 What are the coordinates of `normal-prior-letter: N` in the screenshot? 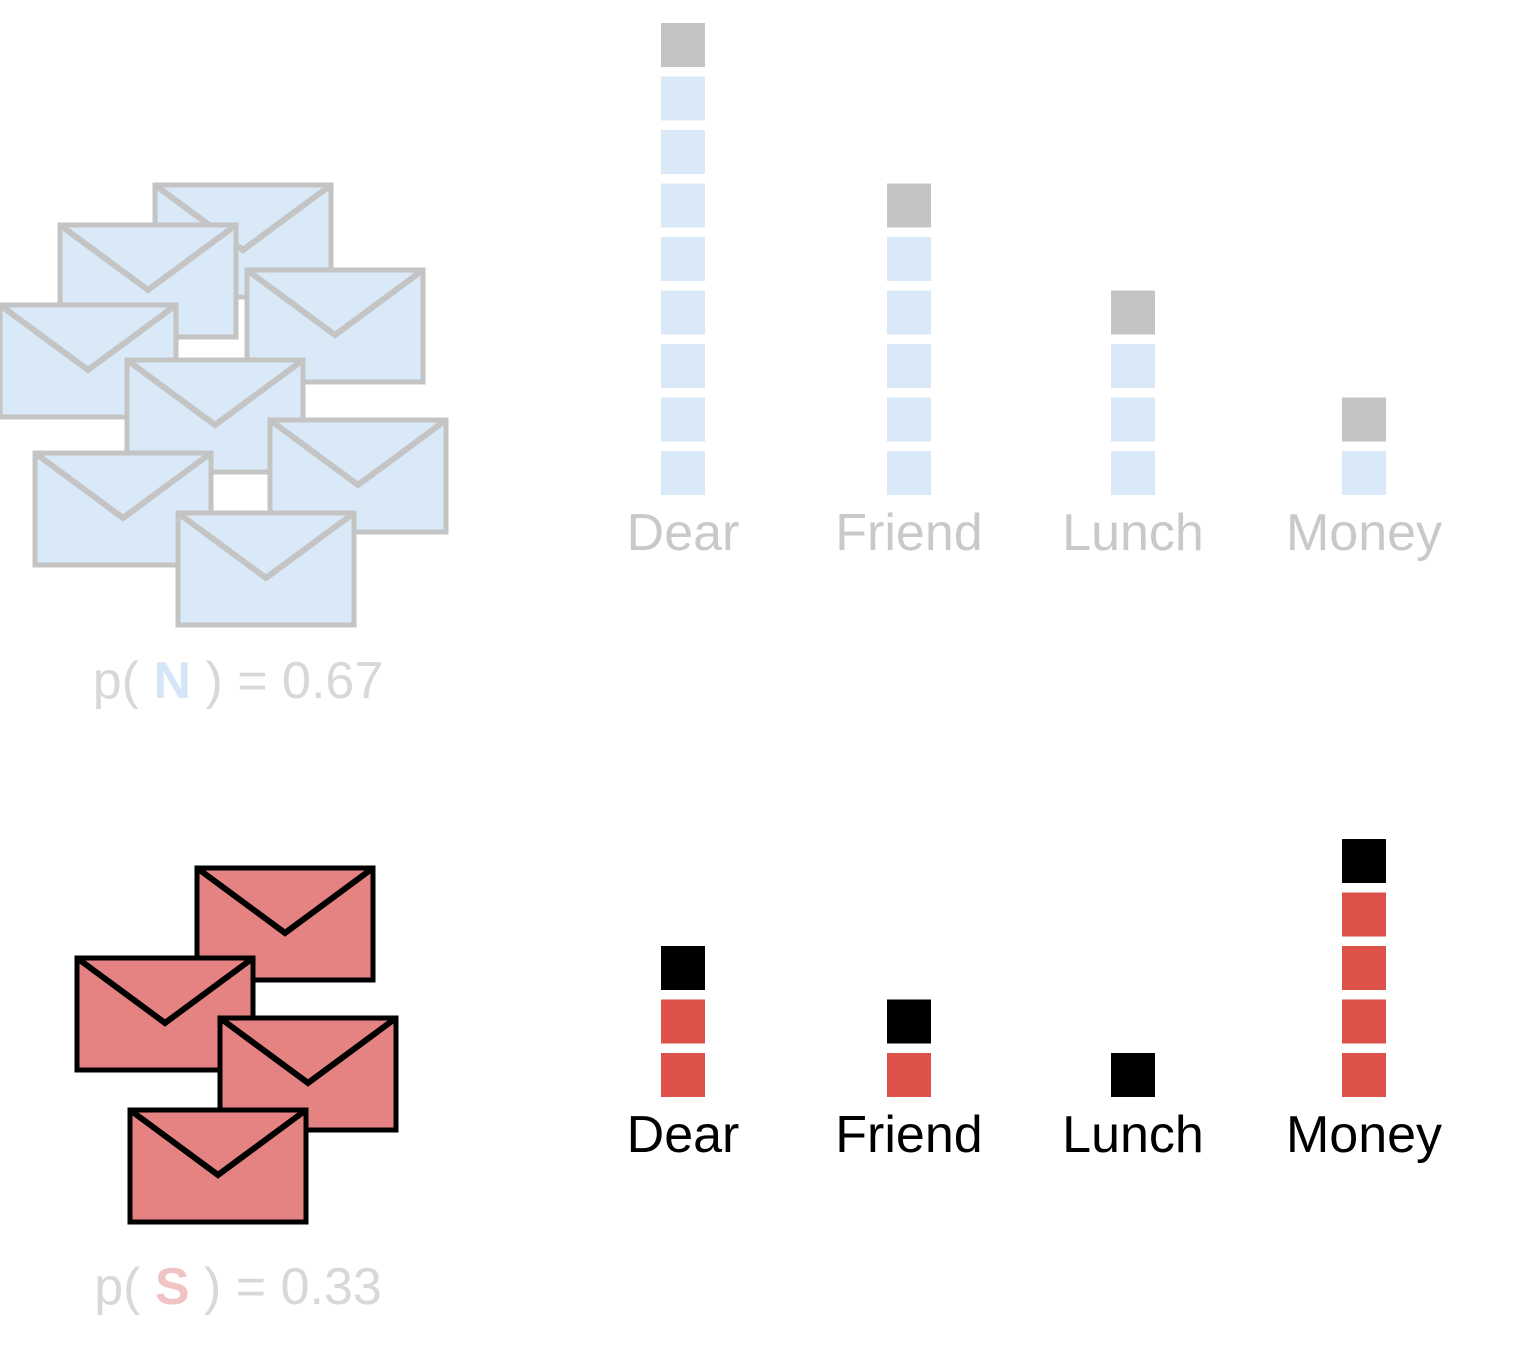 It's located at (172, 681).